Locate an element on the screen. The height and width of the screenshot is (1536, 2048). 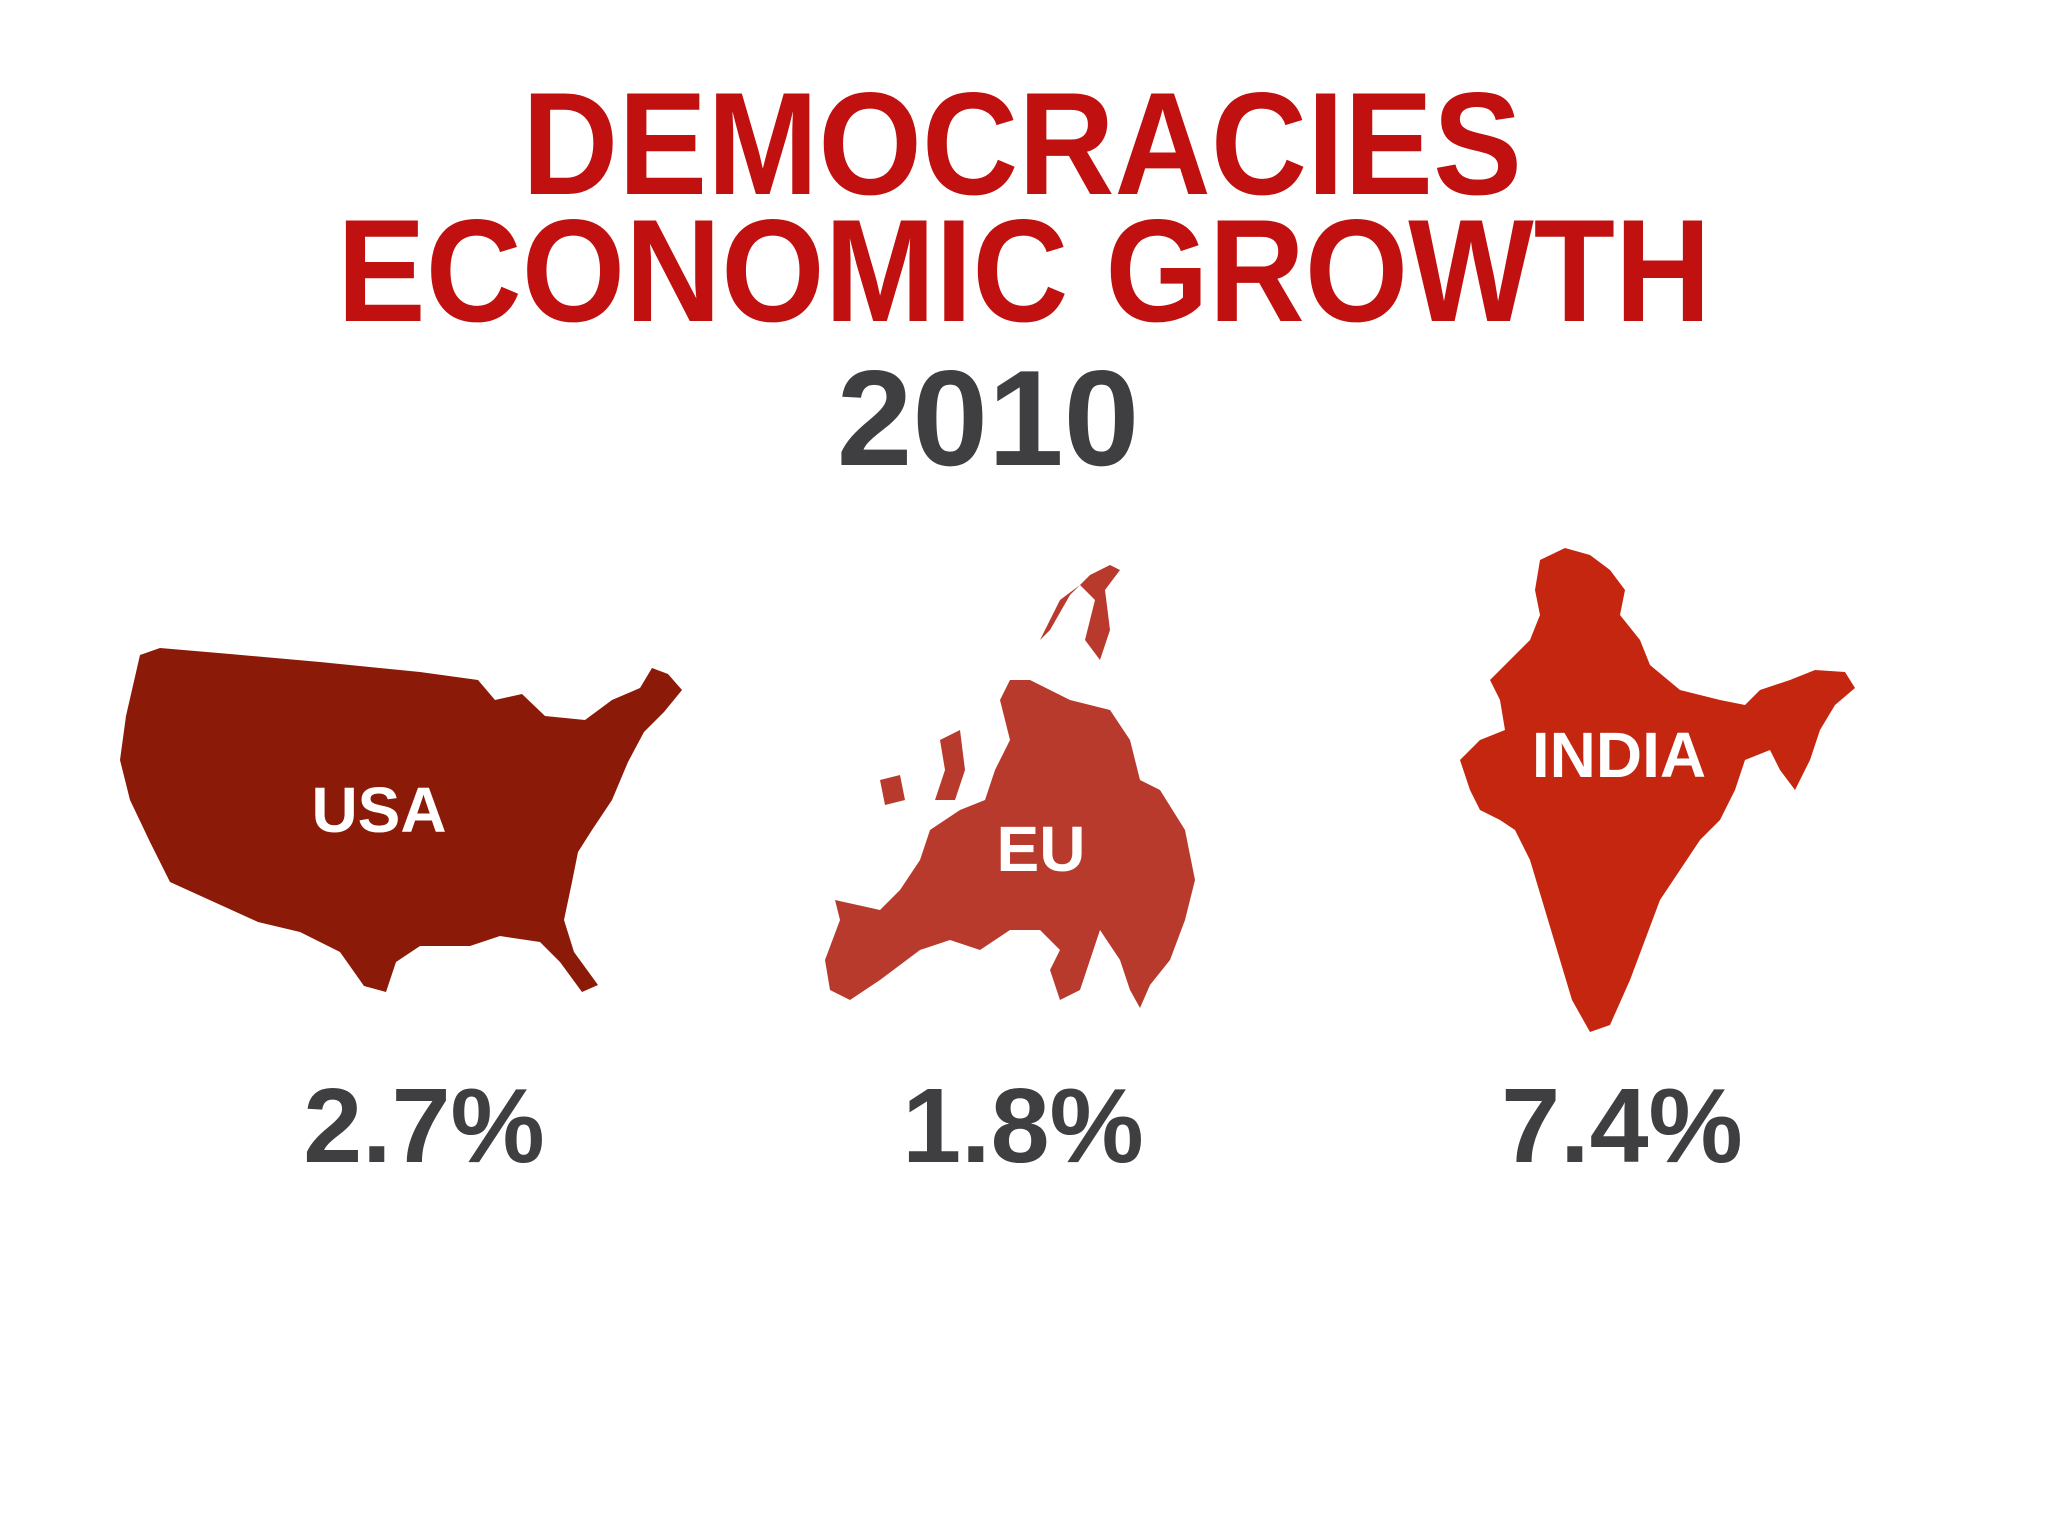
eu-map is located at coordinates (1010, 786).